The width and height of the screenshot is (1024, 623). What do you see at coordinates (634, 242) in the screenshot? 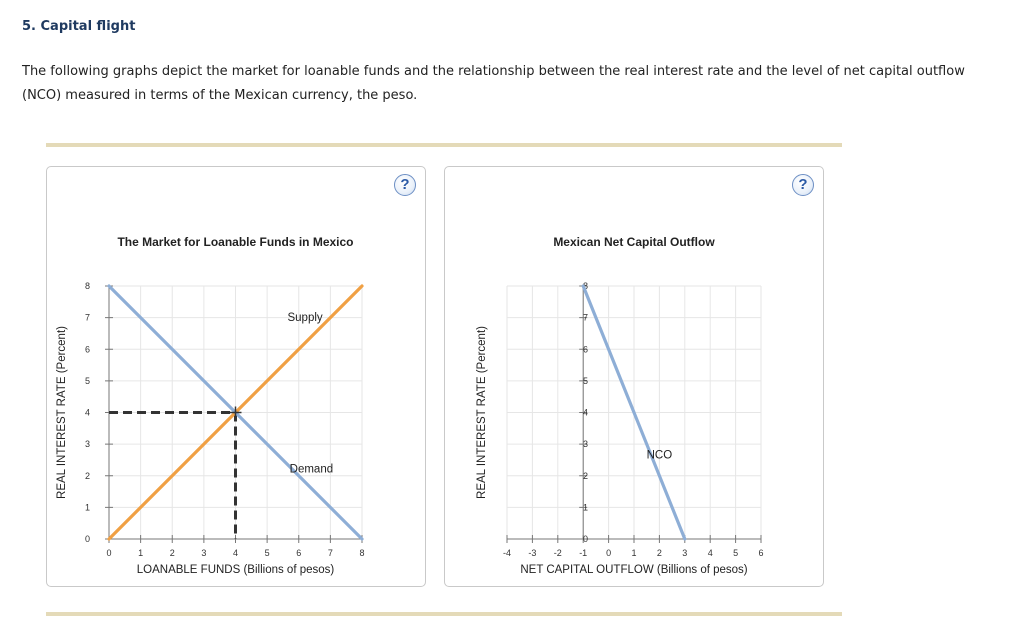
I see `chart-title: Mexican Net Capital Outflow` at bounding box center [634, 242].